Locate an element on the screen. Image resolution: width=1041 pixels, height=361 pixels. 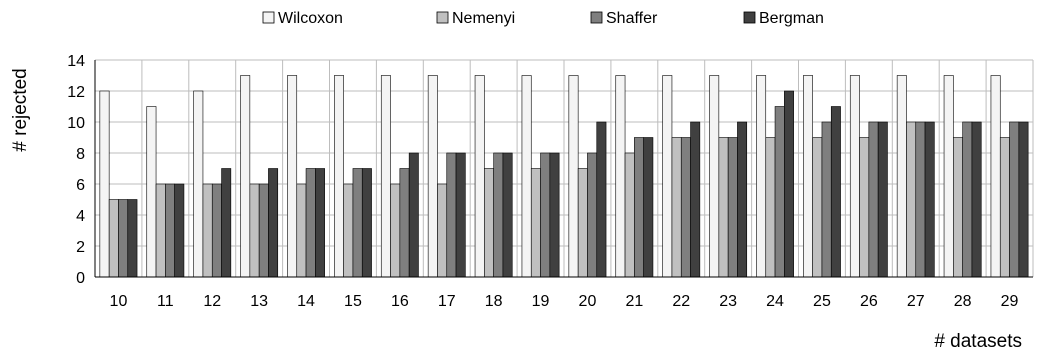
y-tick-label: 10 is located at coordinates (76, 123).